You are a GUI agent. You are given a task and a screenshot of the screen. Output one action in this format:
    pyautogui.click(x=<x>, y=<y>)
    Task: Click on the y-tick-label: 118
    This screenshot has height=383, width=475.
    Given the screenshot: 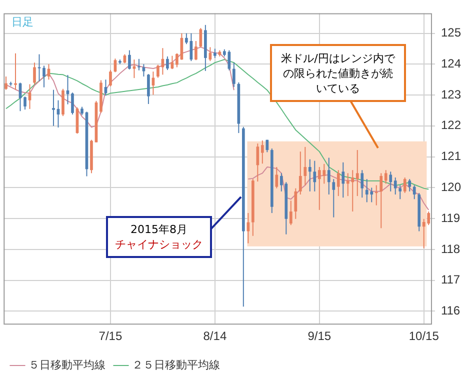 What is the action you would take?
    pyautogui.click(x=450, y=249)
    